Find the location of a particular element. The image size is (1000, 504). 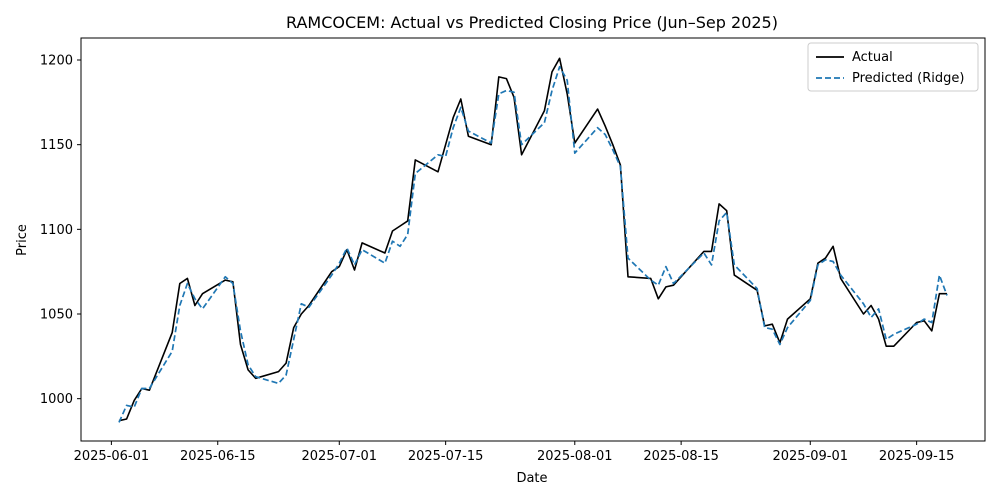

x-tick-label: 2025-08-15 is located at coordinates (681, 456).